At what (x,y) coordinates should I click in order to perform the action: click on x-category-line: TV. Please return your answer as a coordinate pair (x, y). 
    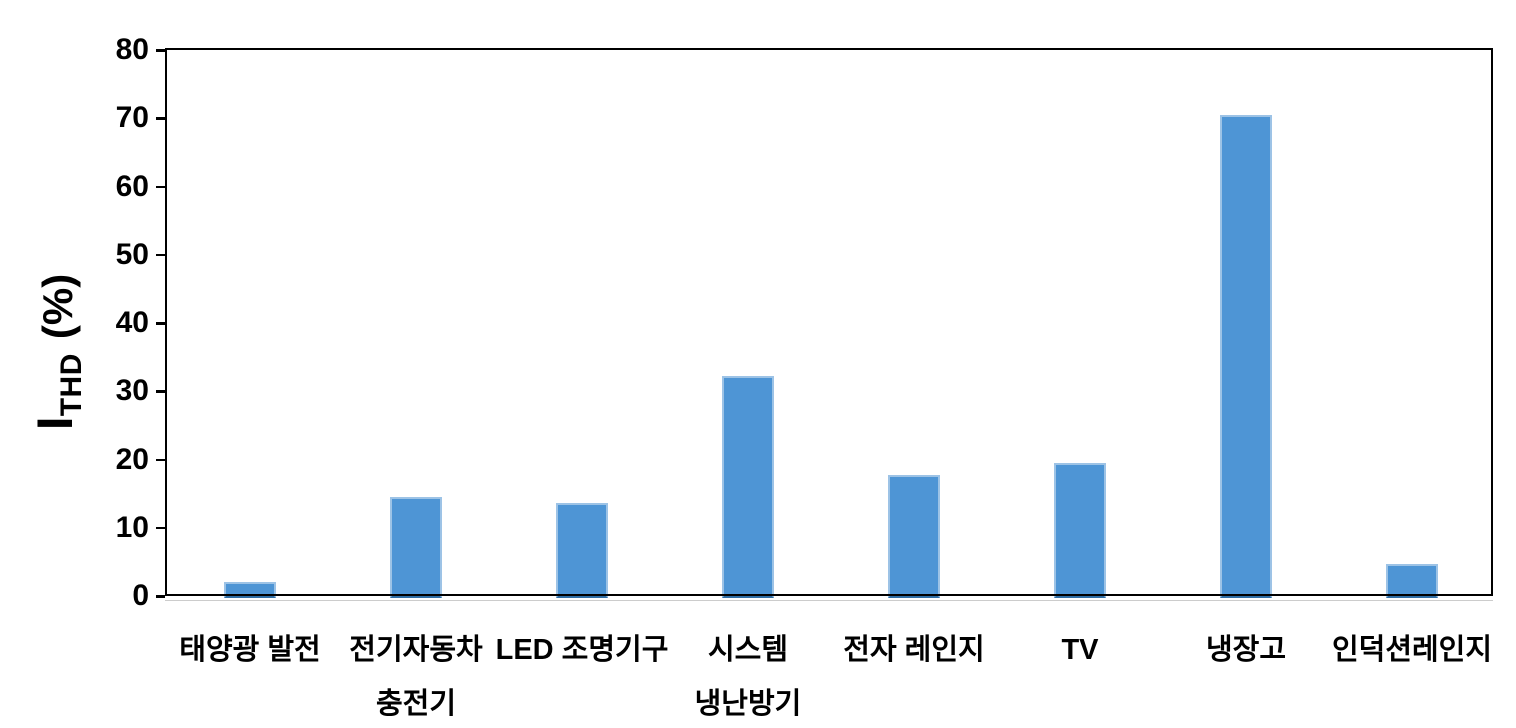
    Looking at the image, I should click on (1080, 650).